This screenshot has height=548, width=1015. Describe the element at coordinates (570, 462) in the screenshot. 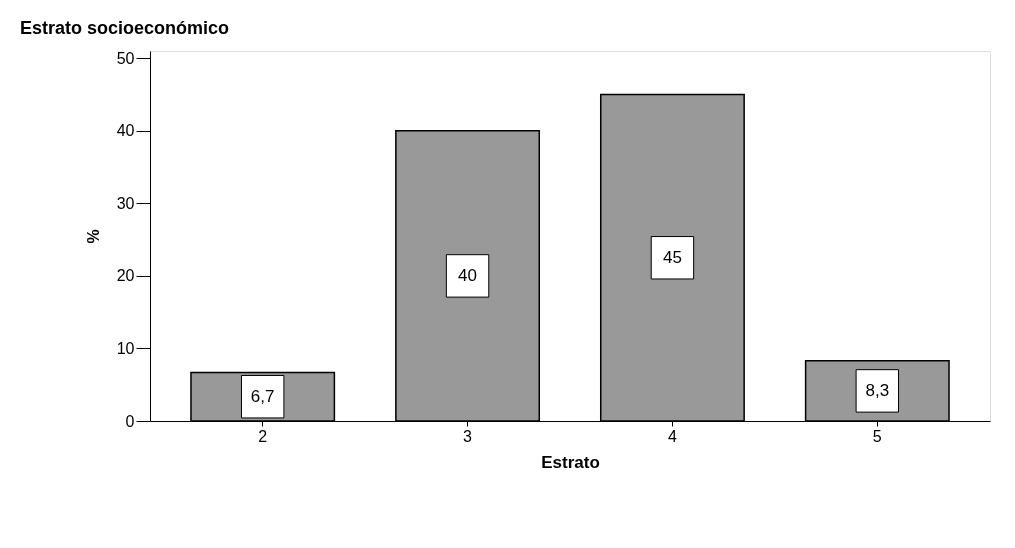

I see `x-axis-title: Estrato` at that location.